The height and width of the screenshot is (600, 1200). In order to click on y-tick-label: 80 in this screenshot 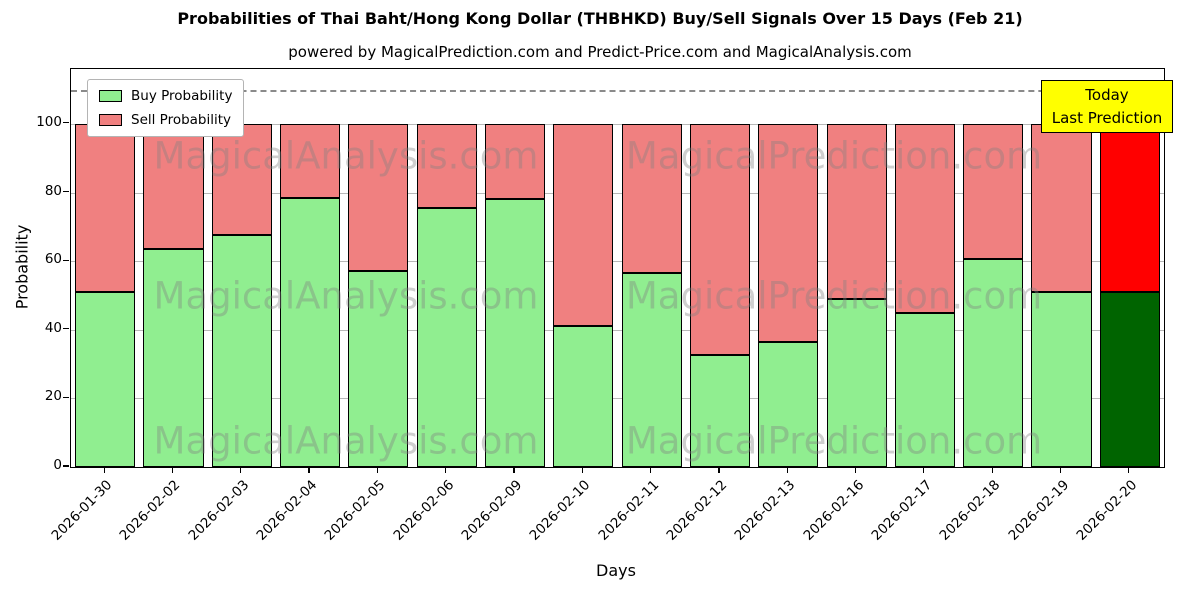, I will do `click(53, 190)`.